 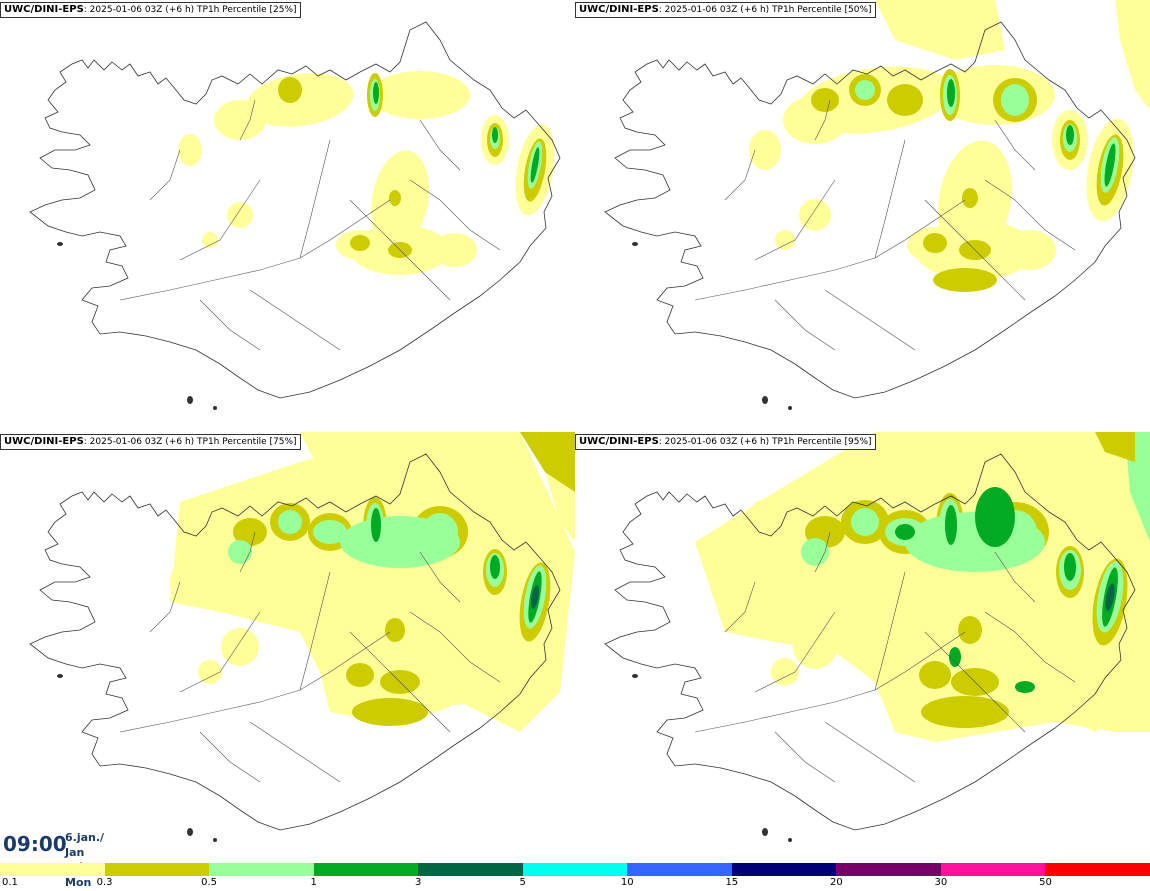 What do you see at coordinates (820, 442) in the screenshot?
I see `panel-field: TP1h Percentile [95%]` at bounding box center [820, 442].